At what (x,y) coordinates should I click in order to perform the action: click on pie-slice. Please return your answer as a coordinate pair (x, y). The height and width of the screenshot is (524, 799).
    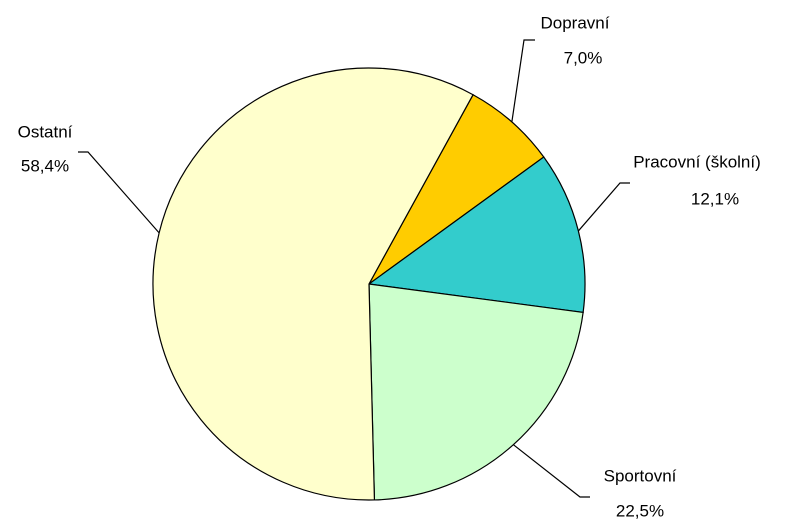
    Looking at the image, I should click on (476, 392).